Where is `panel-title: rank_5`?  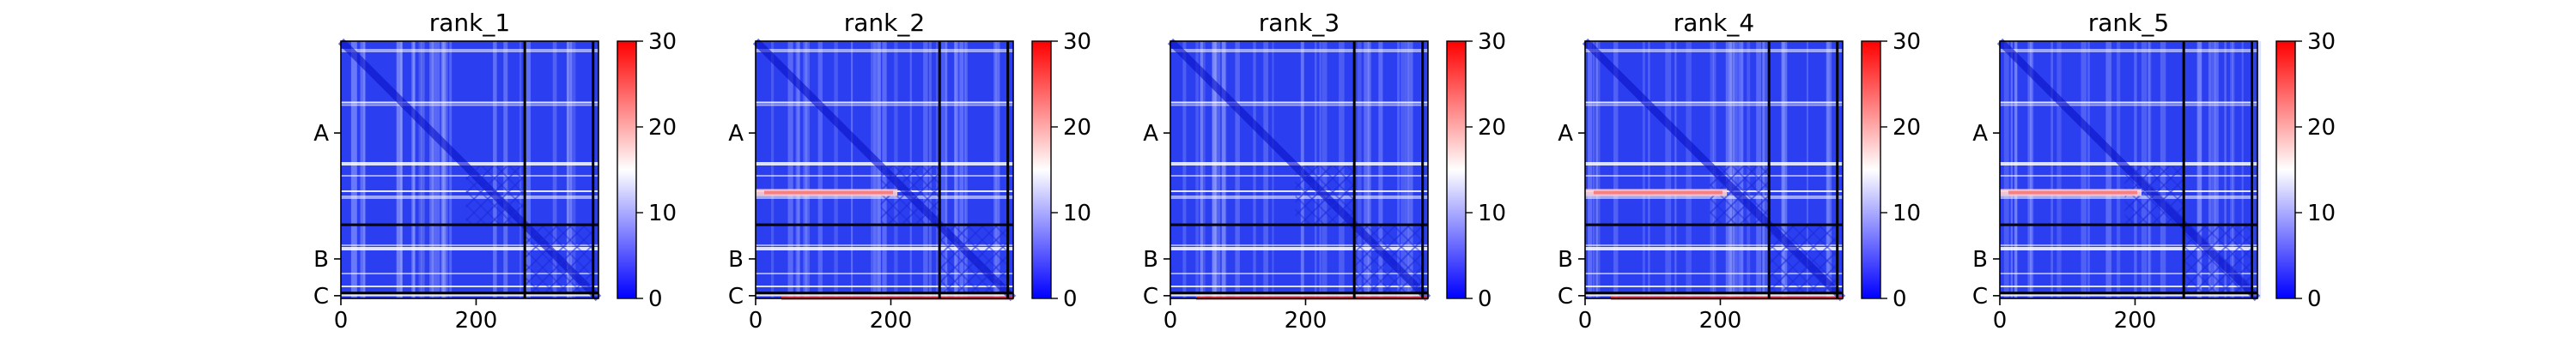
panel-title: rank_5 is located at coordinates (2128, 23).